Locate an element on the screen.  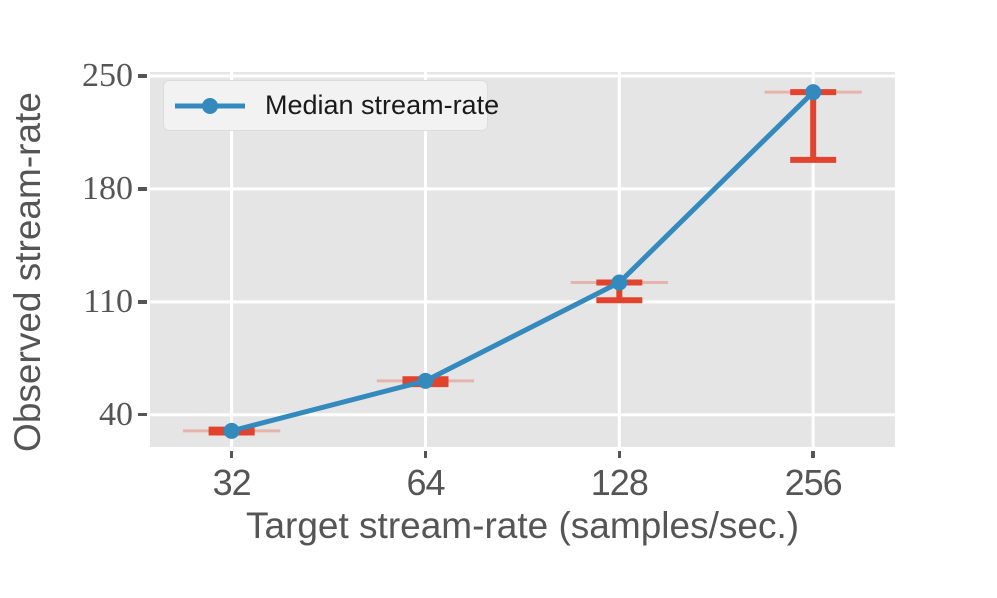
y-tick-label: 110 is located at coordinates (108, 301).